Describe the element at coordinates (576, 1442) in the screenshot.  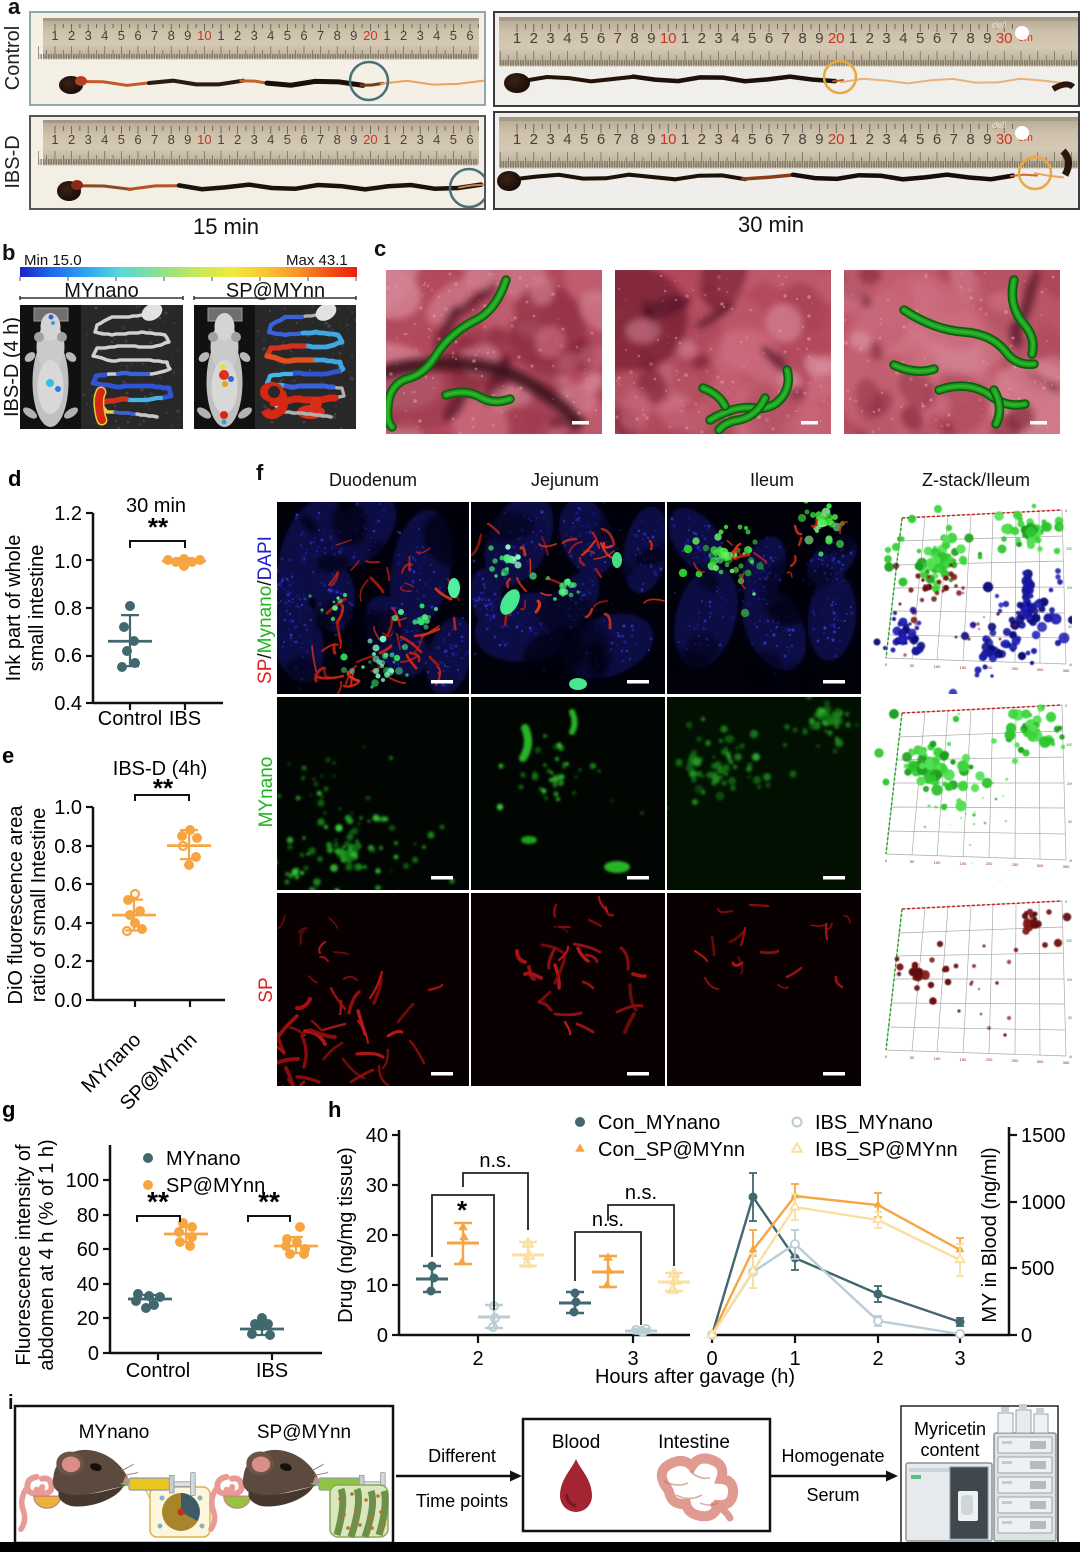
I see `svg-text: Blood` at that location.